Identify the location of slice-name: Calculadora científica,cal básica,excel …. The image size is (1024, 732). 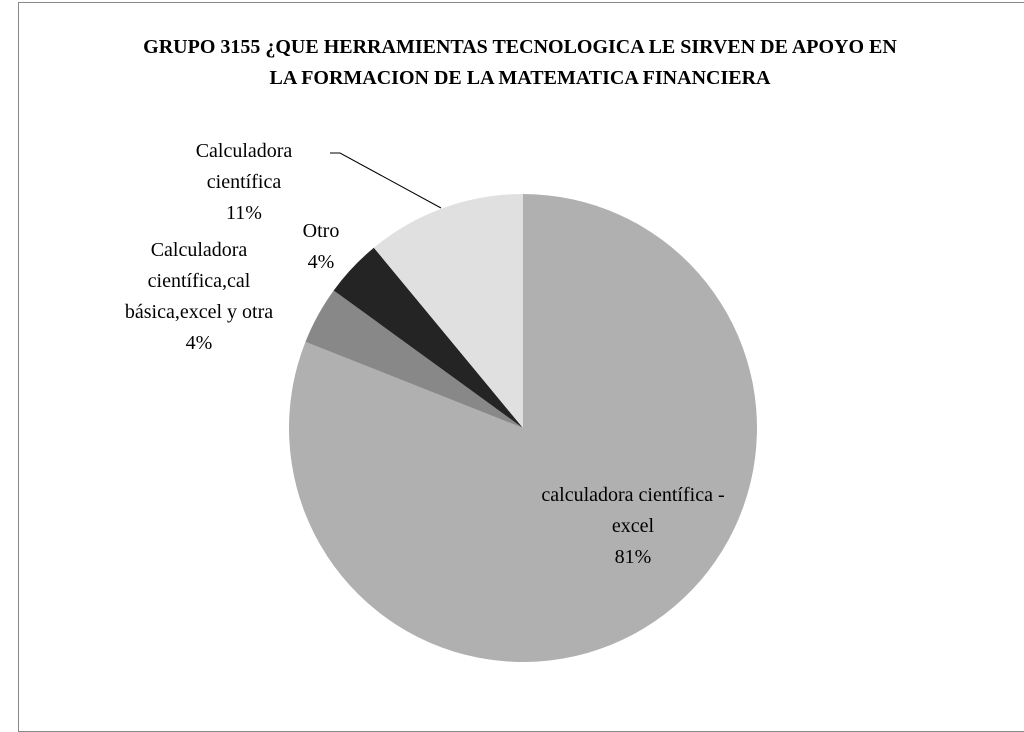
(199, 281).